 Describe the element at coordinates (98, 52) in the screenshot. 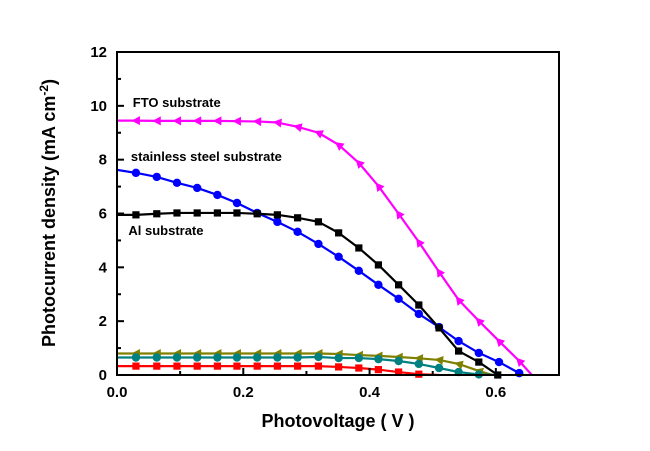

I see `y-tick-label: 12` at that location.